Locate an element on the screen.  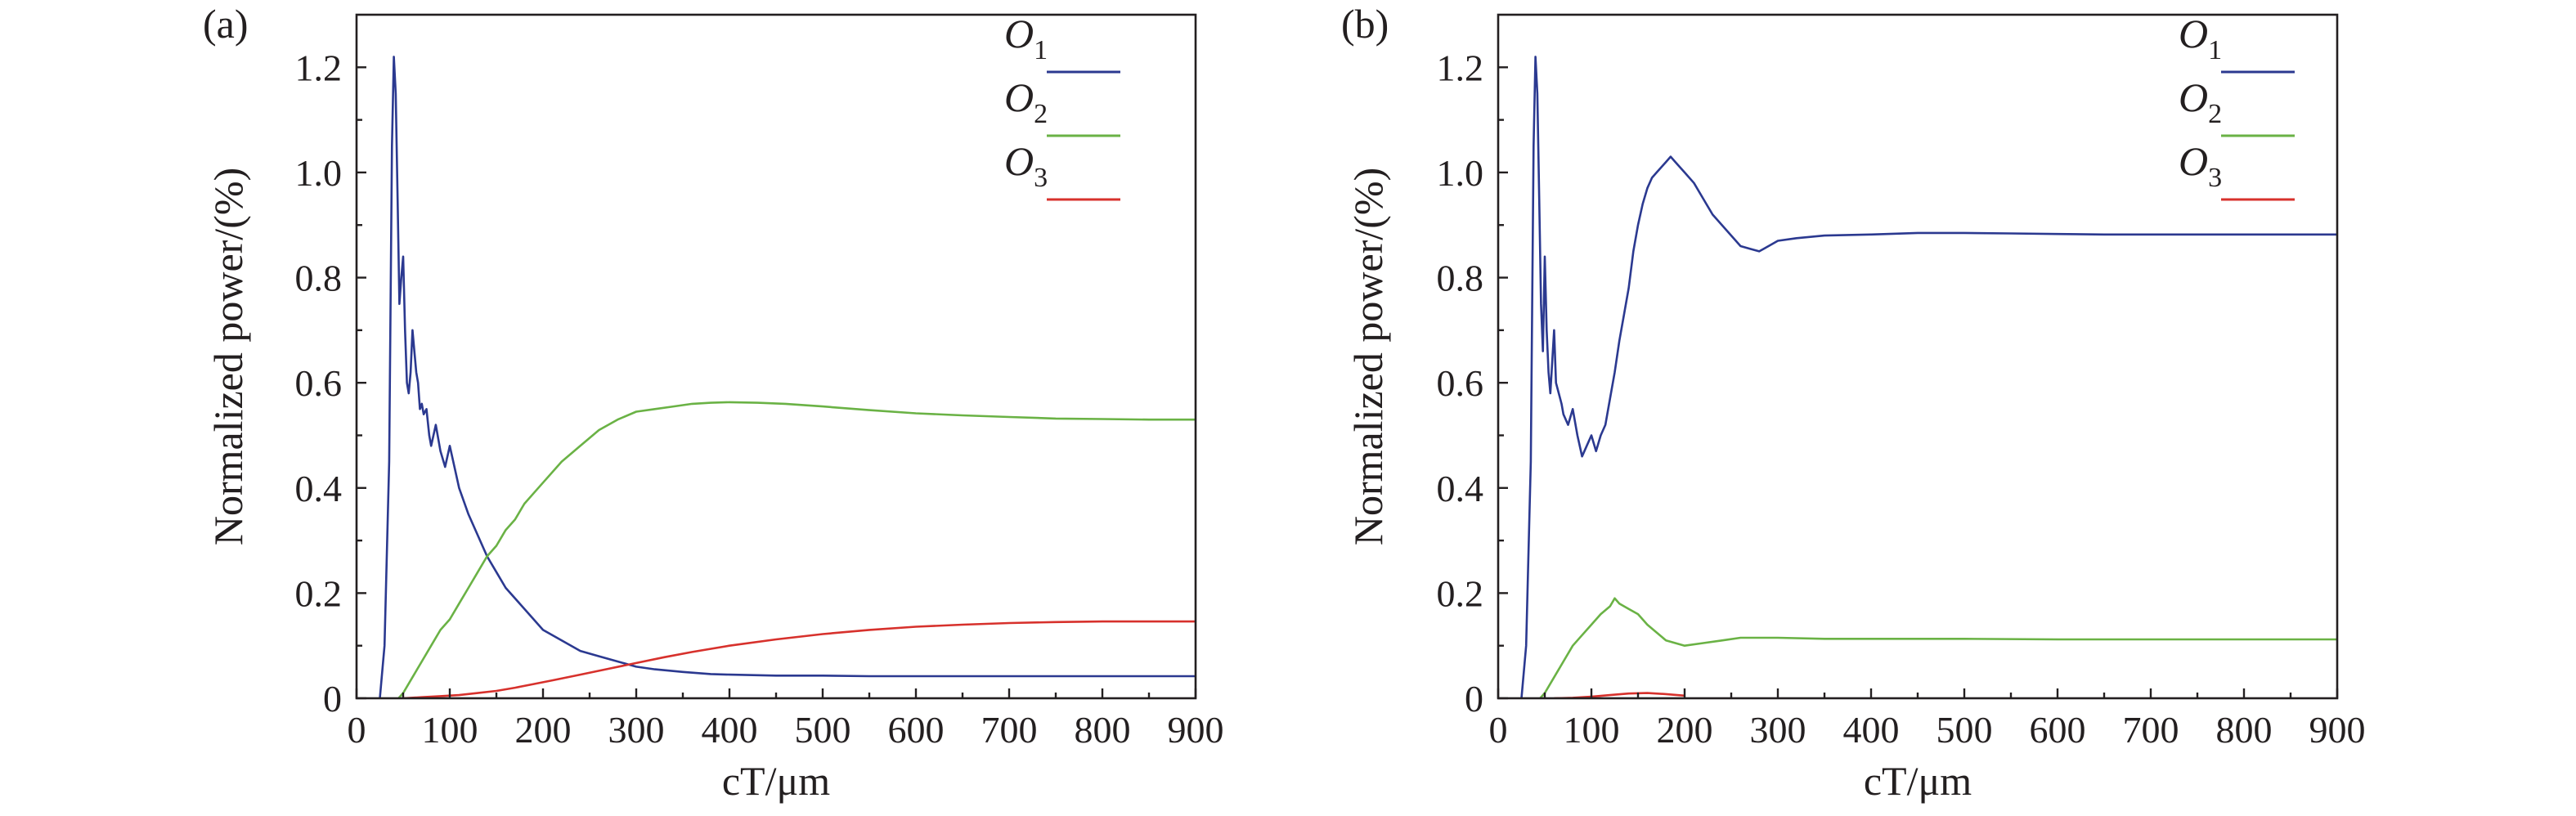
x-tick-label-a: 800 is located at coordinates (1103, 730).